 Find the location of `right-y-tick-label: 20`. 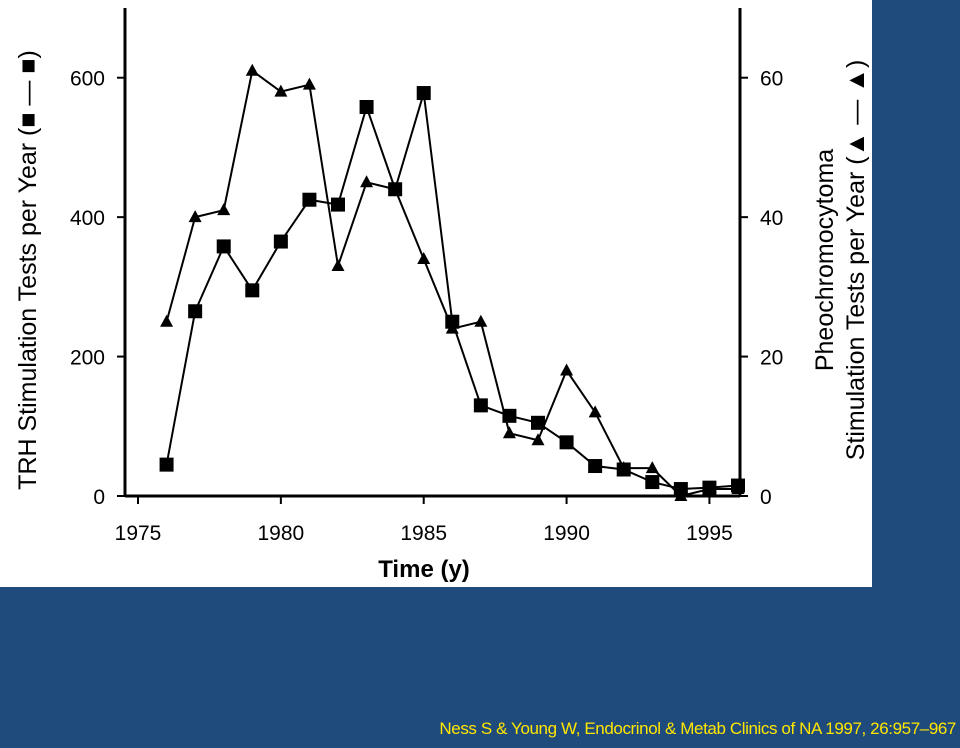

right-y-tick-label: 20 is located at coordinates (771, 358).